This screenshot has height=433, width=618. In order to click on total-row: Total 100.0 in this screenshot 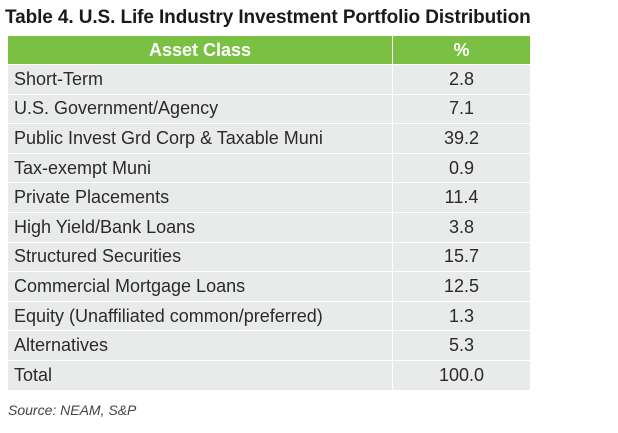, I will do `click(269, 375)`.